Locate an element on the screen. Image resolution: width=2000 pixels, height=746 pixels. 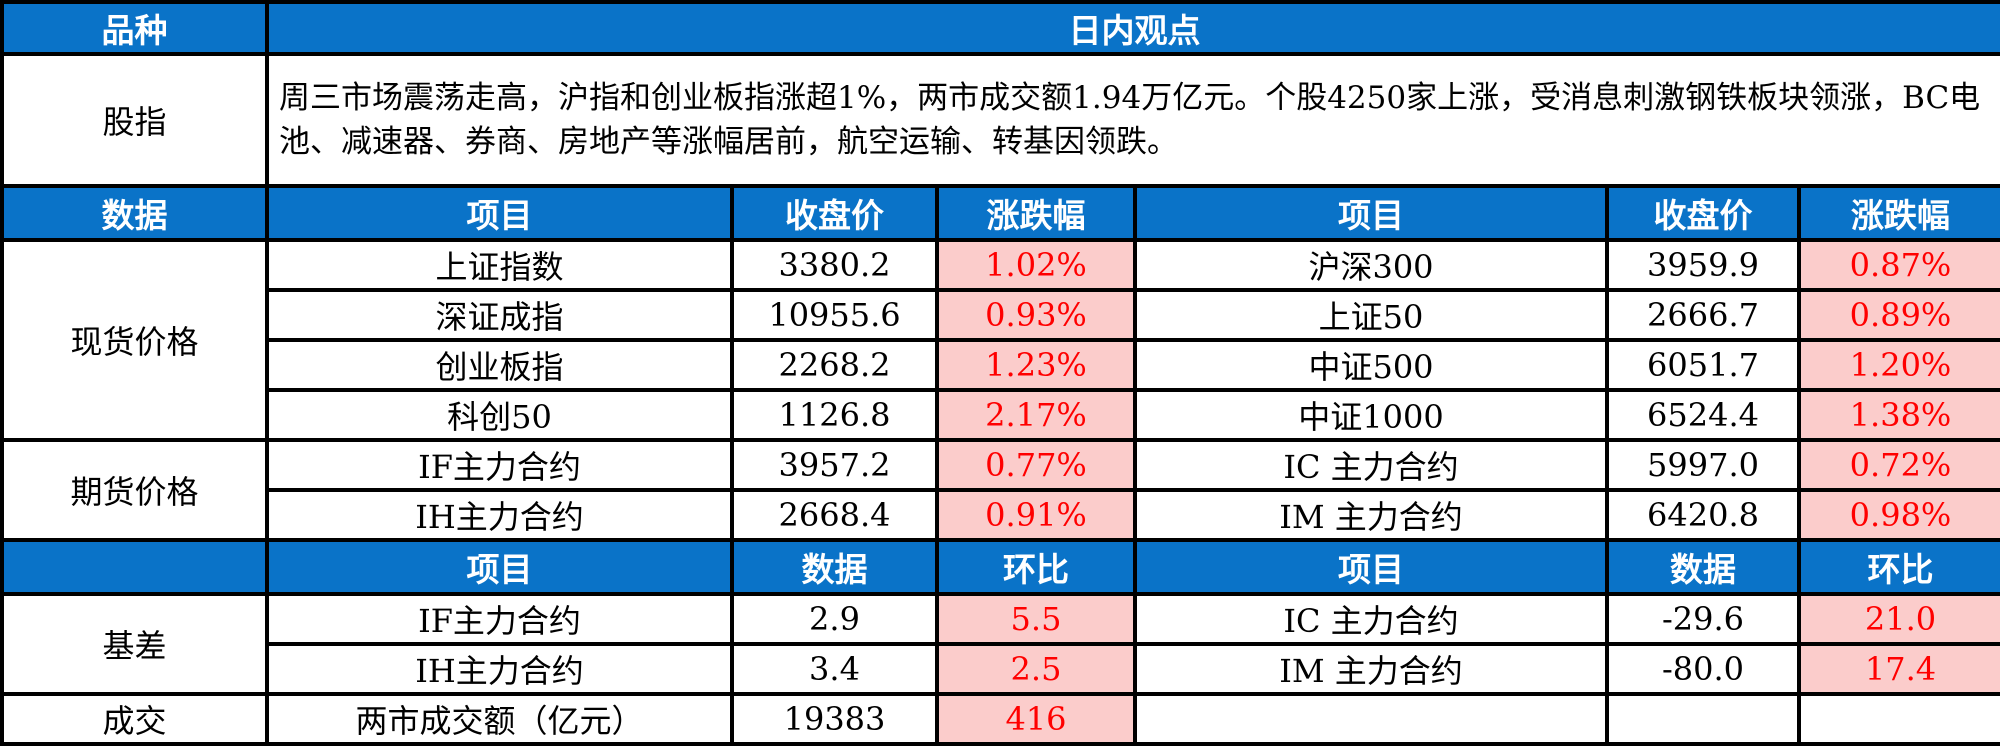
mom-value: 5.5 is located at coordinates (1036, 619).